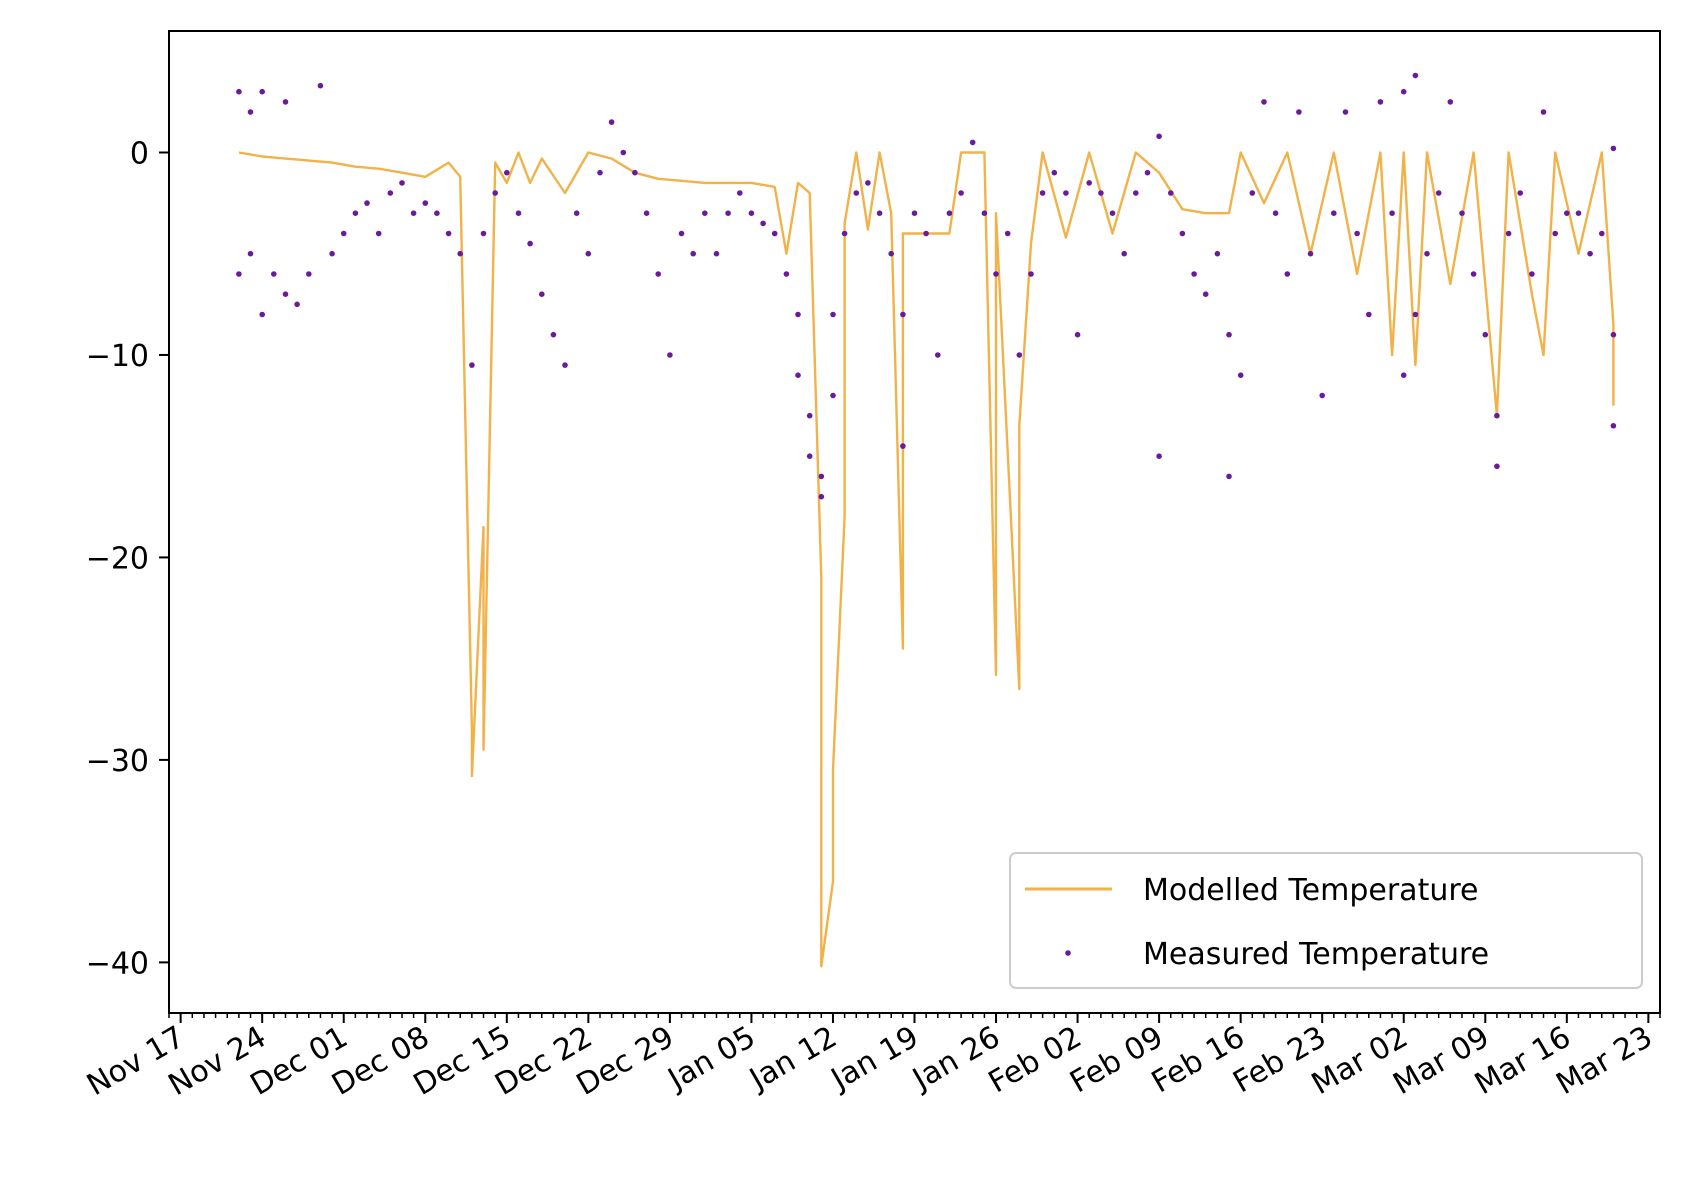  I want to click on legend-measured-swatch, so click(1068, 953).